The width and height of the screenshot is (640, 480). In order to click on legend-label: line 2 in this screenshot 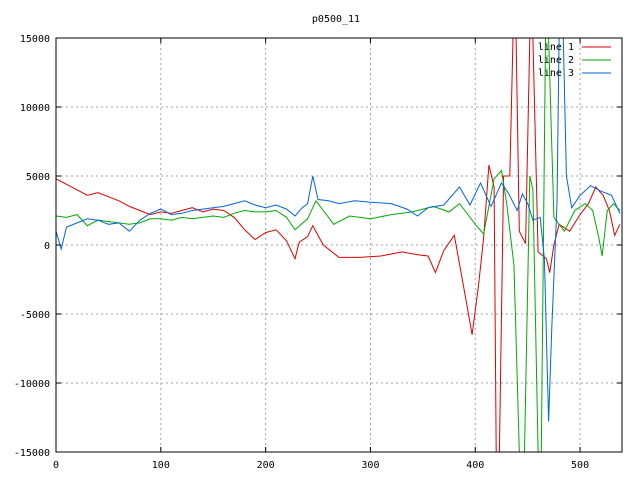, I will do `click(556, 60)`.